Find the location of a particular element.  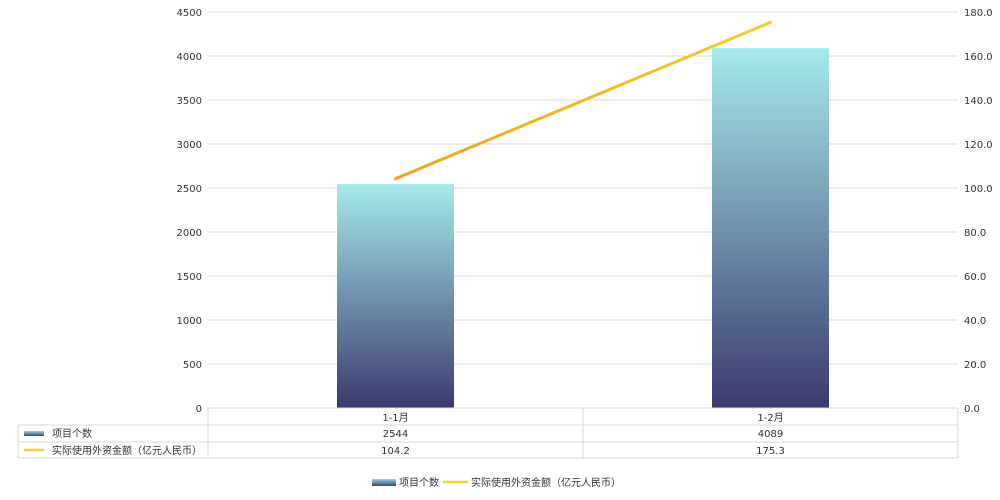

table-row-label: 实际使用外资金额（亿元人民币） is located at coordinates (127, 450).